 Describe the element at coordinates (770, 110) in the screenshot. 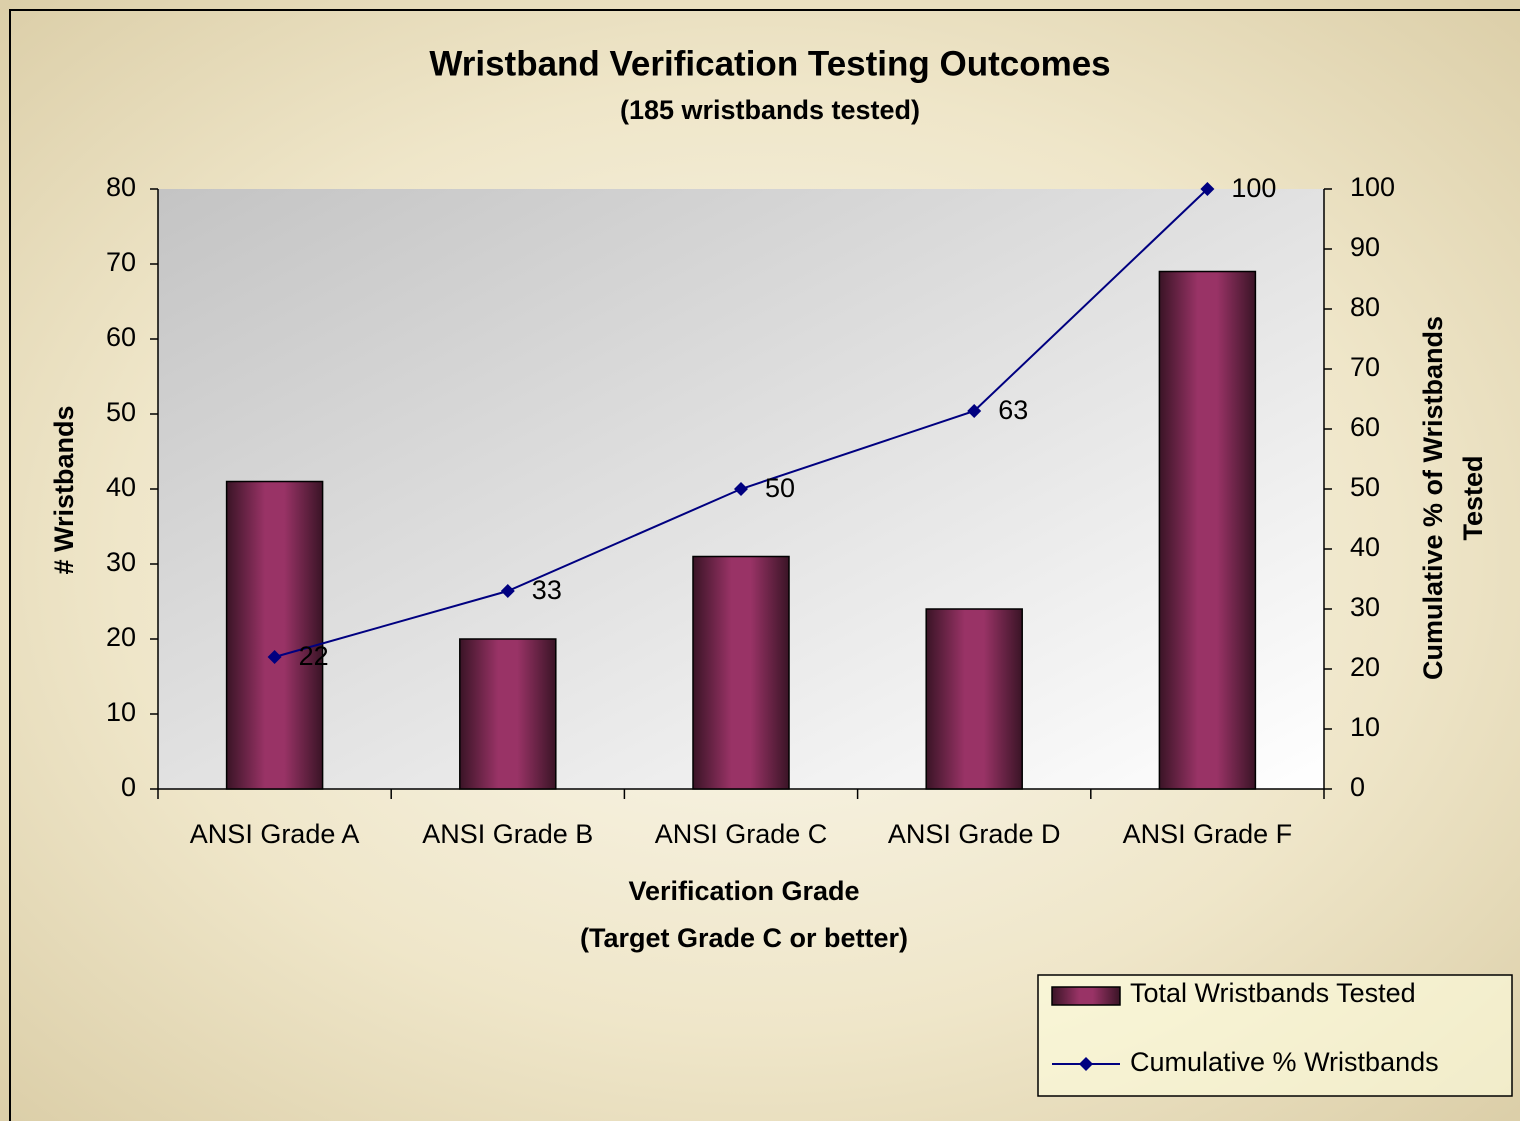

I see `chart-subtitle: (185 wristbands tested)` at that location.